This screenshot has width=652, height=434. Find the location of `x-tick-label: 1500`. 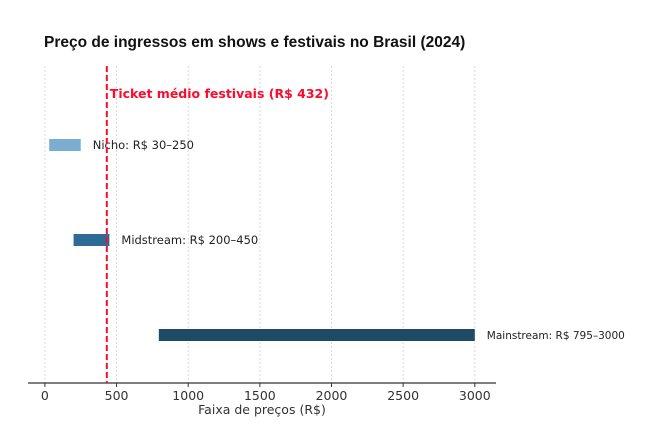

x-tick-label: 1500 is located at coordinates (260, 395).